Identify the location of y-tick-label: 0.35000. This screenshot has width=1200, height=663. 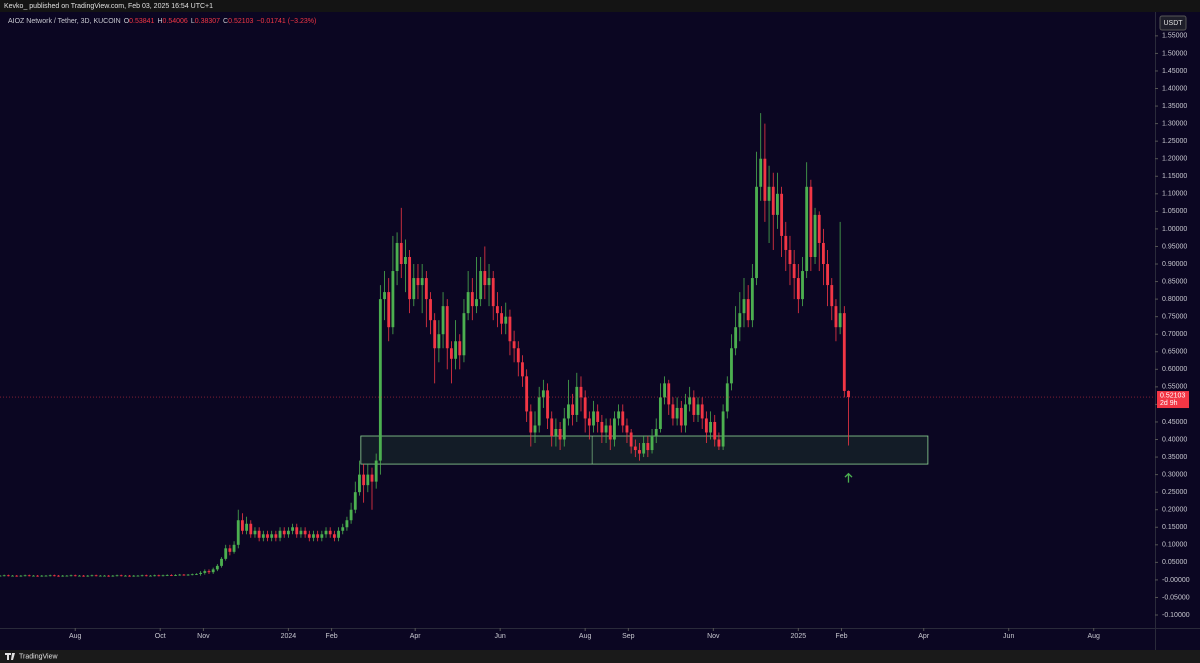
(1174, 457).